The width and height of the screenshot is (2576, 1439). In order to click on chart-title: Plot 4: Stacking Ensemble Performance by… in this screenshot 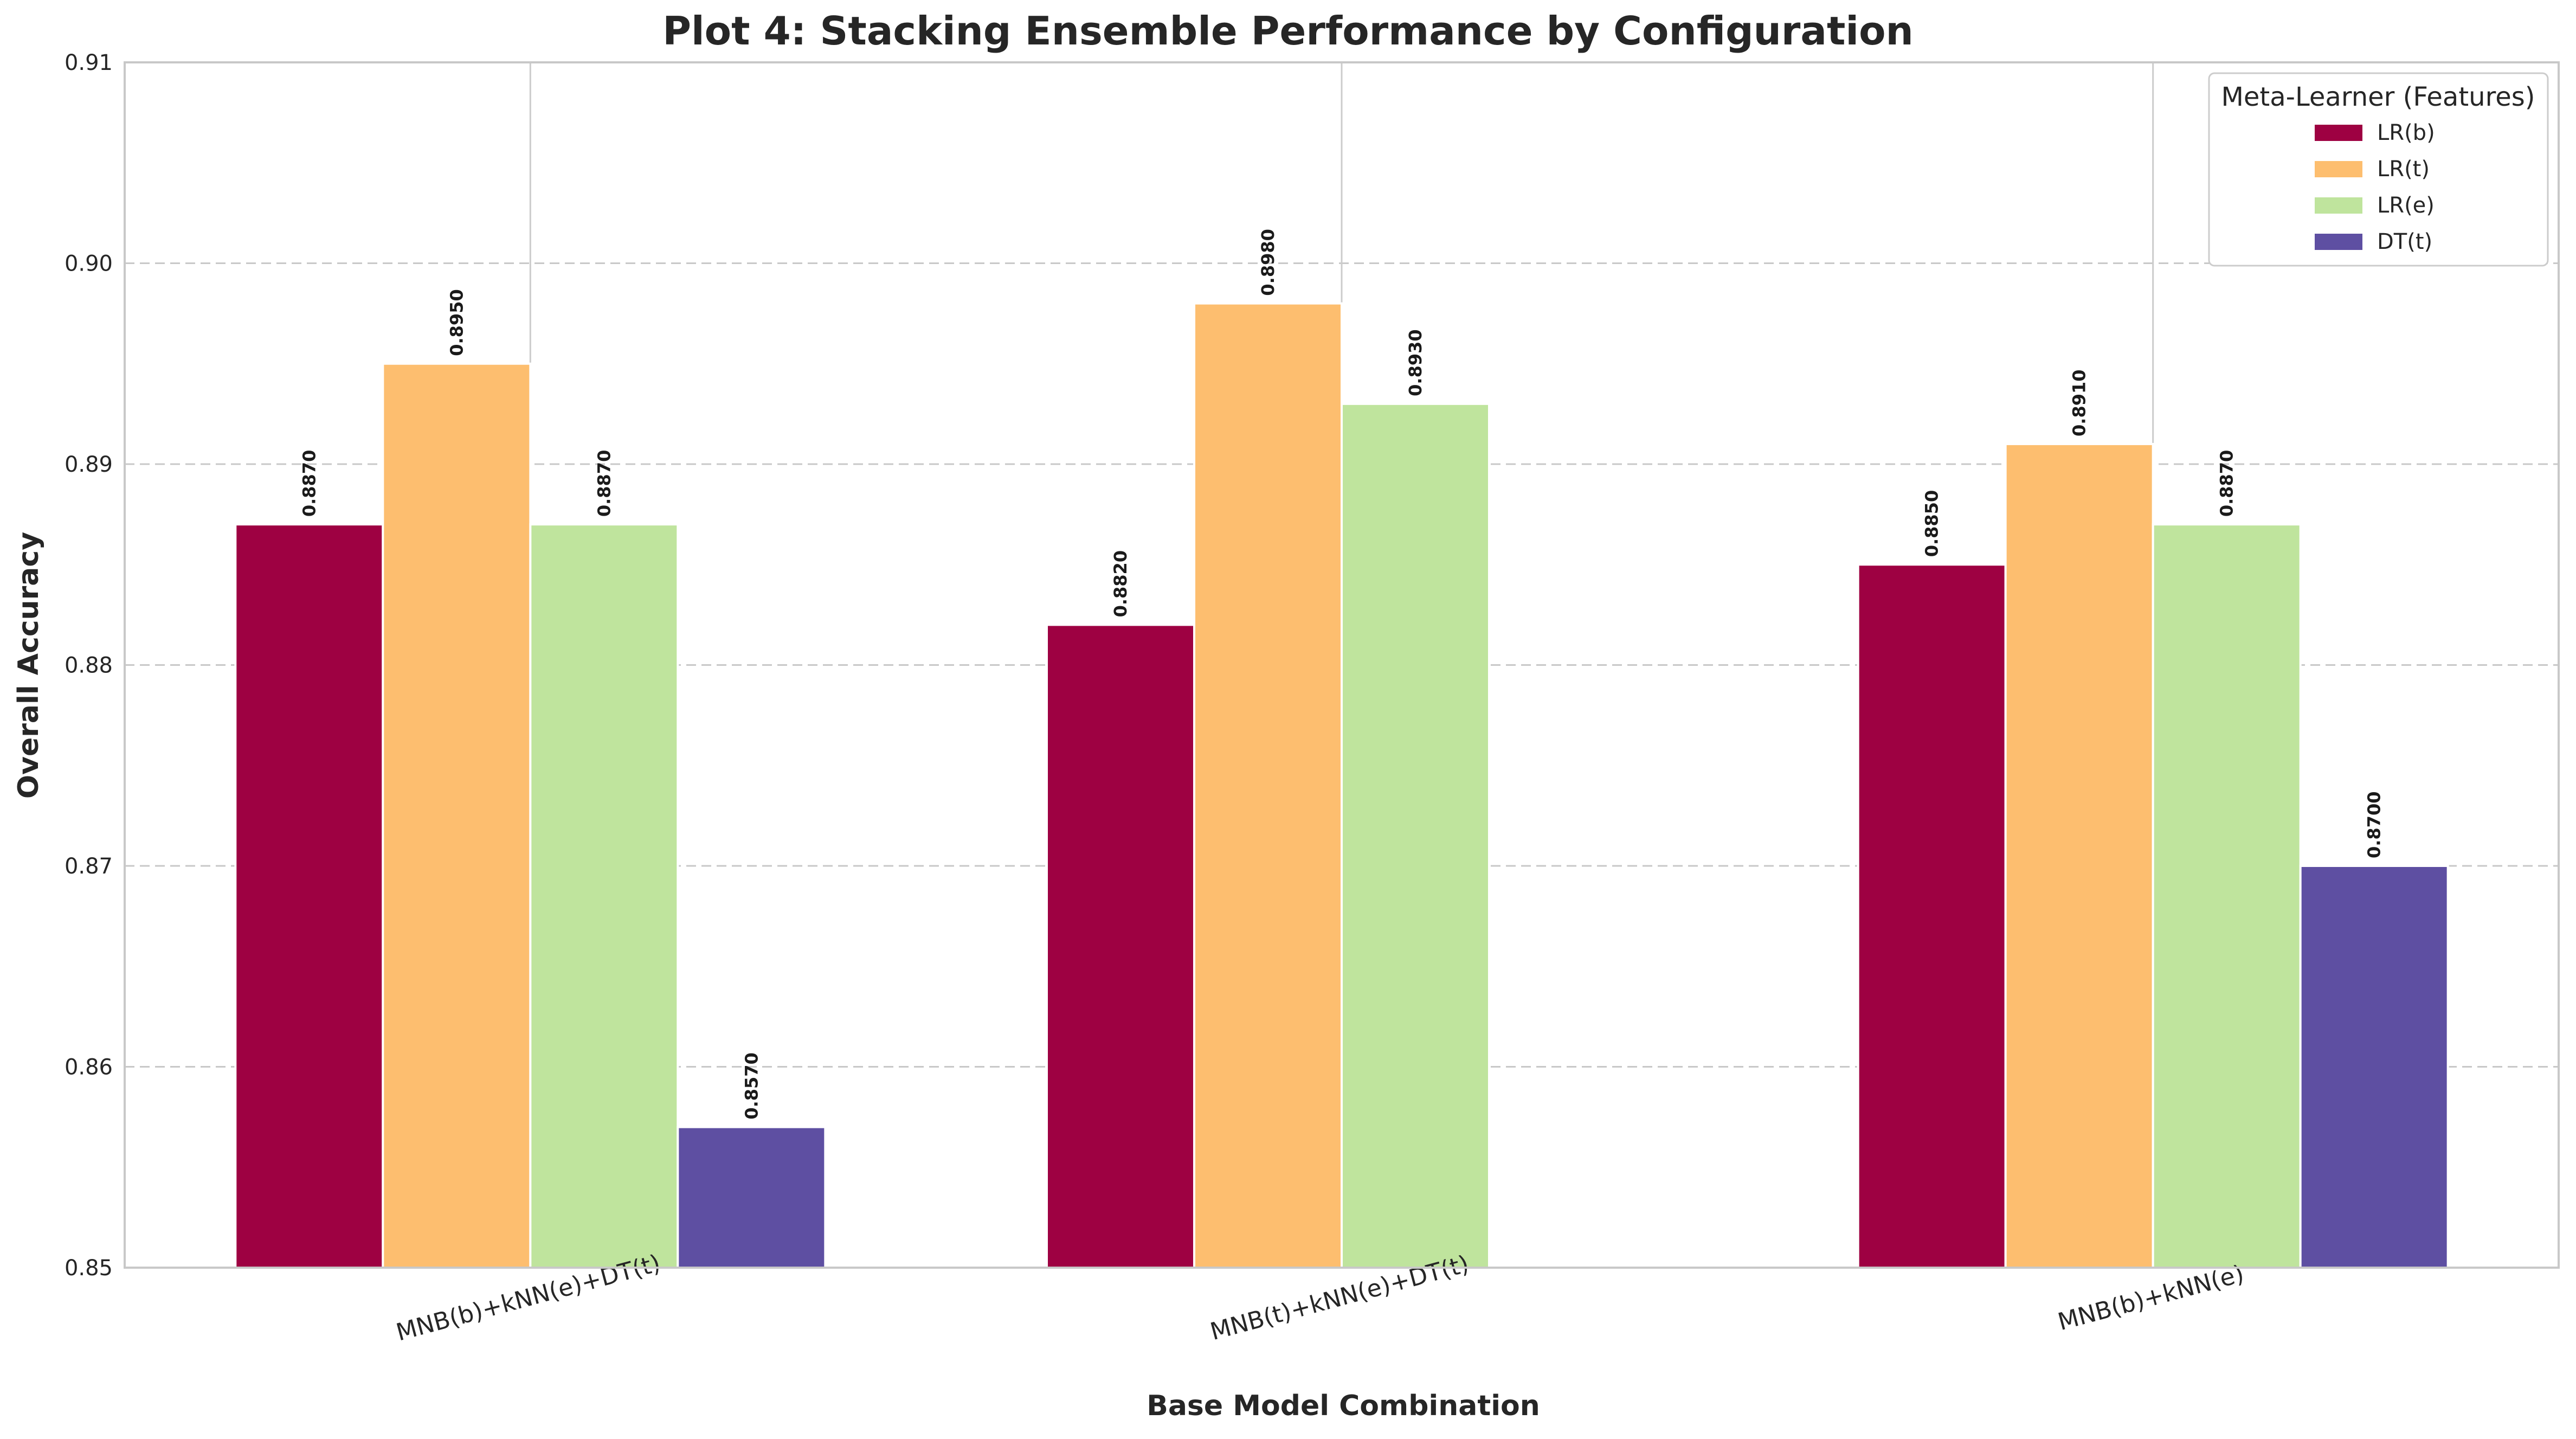, I will do `click(1288, 31)`.